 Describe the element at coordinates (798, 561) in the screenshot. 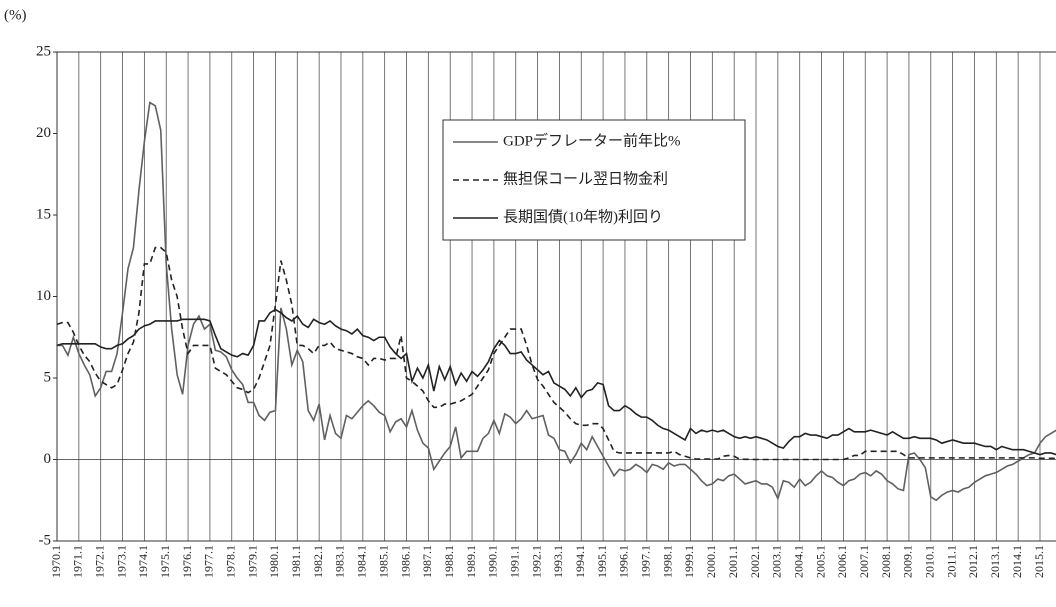

I see `x-tick-label: 2004.1` at that location.